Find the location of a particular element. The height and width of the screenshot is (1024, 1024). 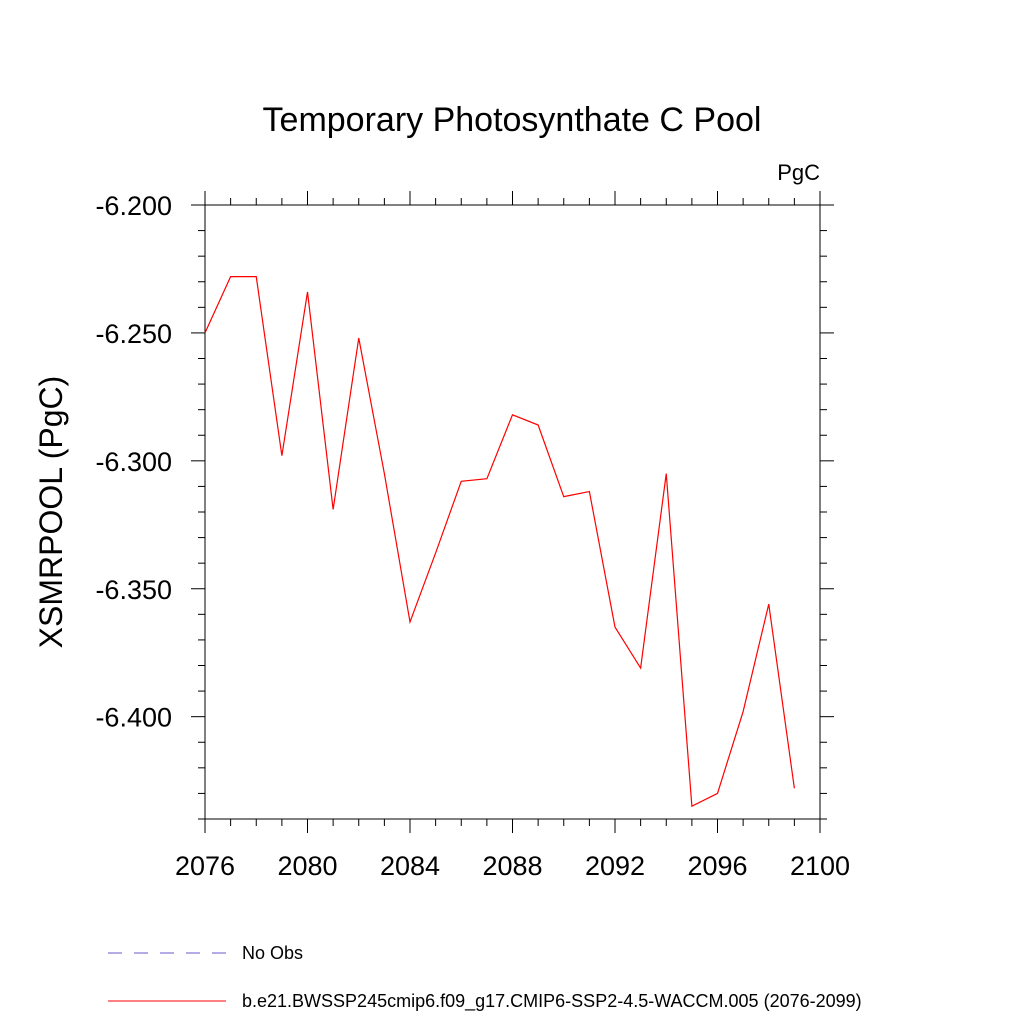

legend-label: No Obs is located at coordinates (272, 953).